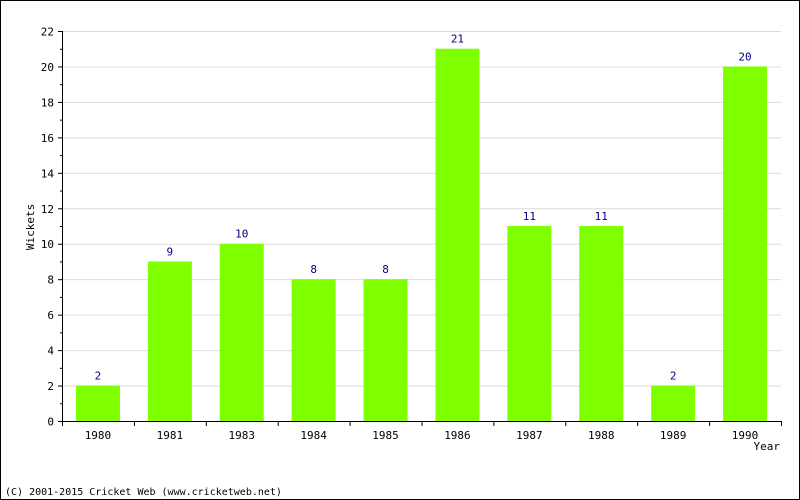 The width and height of the screenshot is (800, 500). What do you see at coordinates (47, 102) in the screenshot?
I see `y-tick-label: 18` at bounding box center [47, 102].